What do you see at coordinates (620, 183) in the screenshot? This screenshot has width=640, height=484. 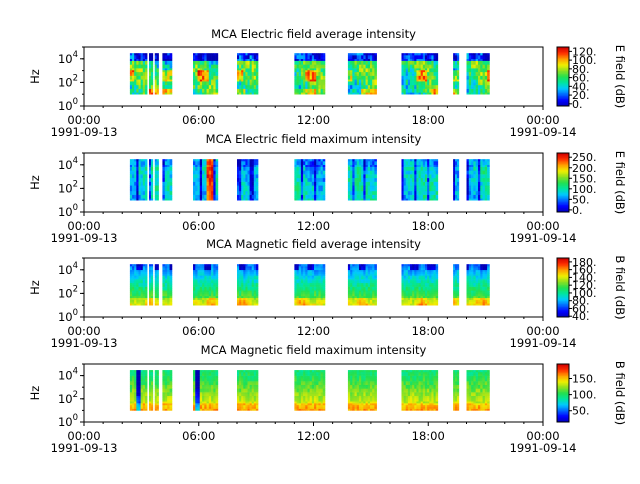 I see `colorbar-label: E field (dB)` at bounding box center [620, 183].